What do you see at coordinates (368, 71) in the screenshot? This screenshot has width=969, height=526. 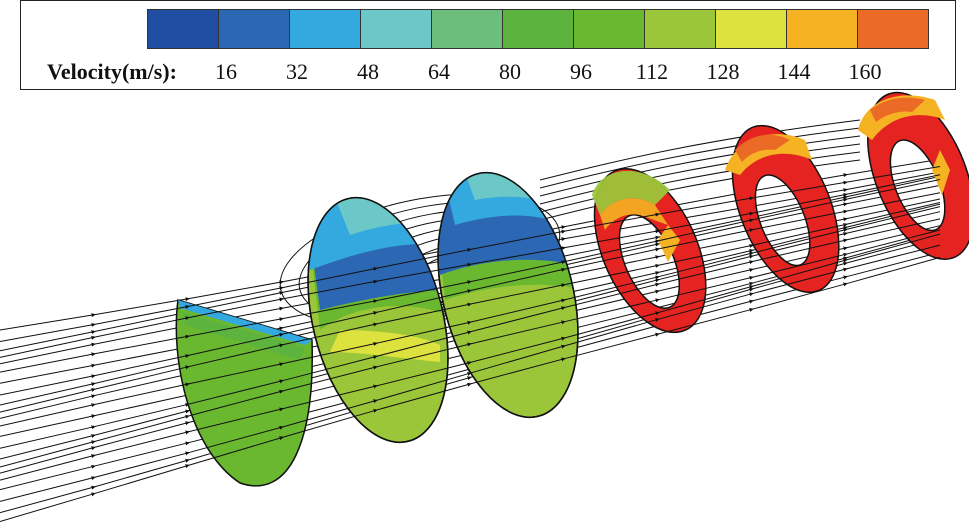 I see `colorbar-tick-label: 48` at bounding box center [368, 71].